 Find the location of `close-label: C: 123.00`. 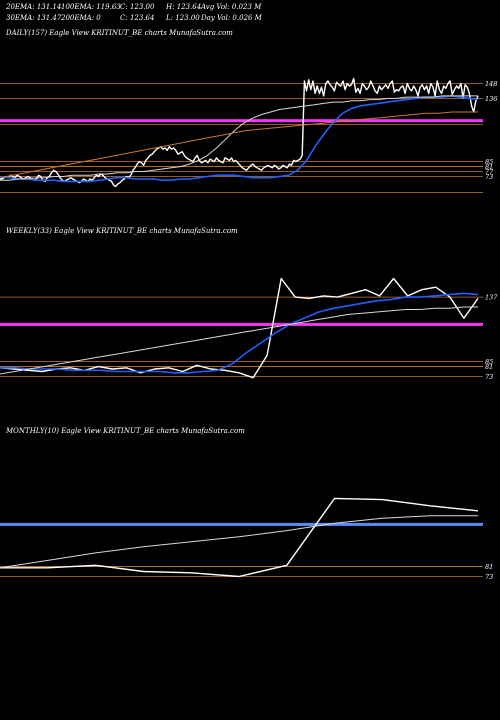

close-label: C: 123.00 is located at coordinates (137, 7).